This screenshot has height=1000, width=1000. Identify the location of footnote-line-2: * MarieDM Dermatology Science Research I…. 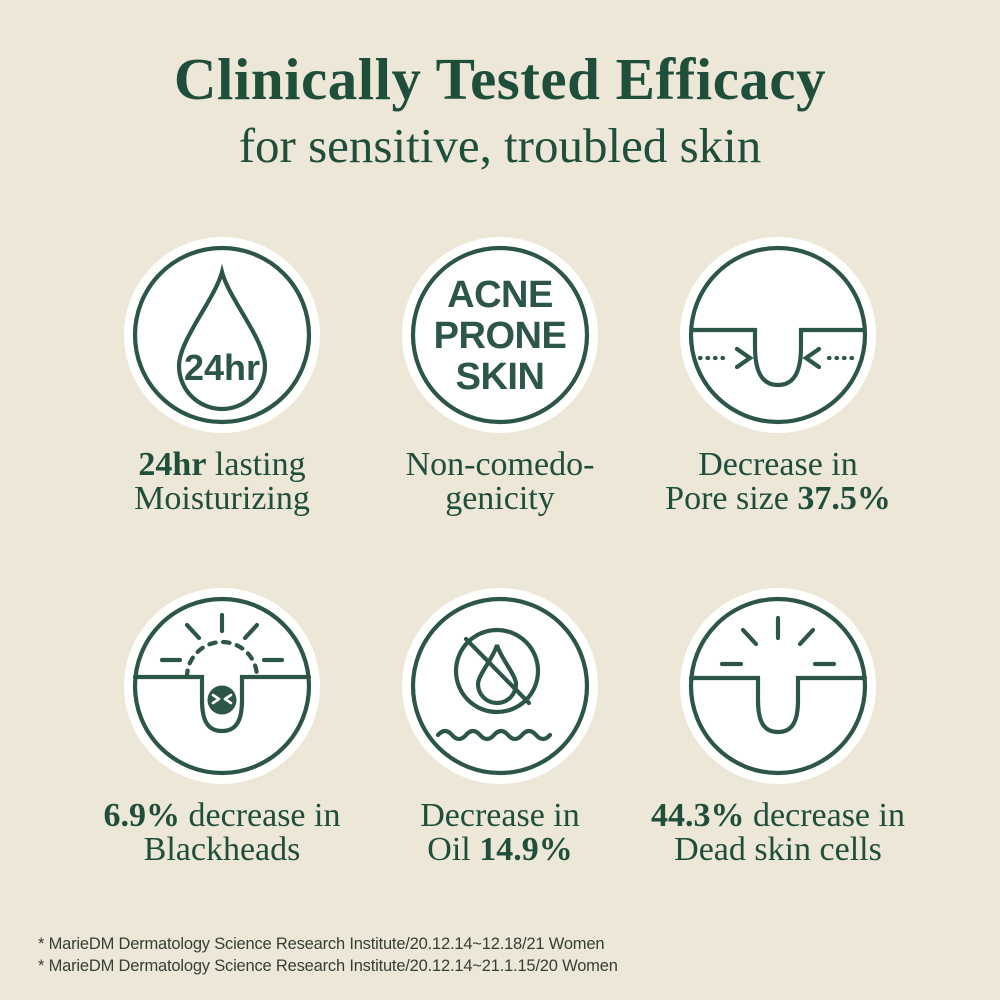
(328, 966).